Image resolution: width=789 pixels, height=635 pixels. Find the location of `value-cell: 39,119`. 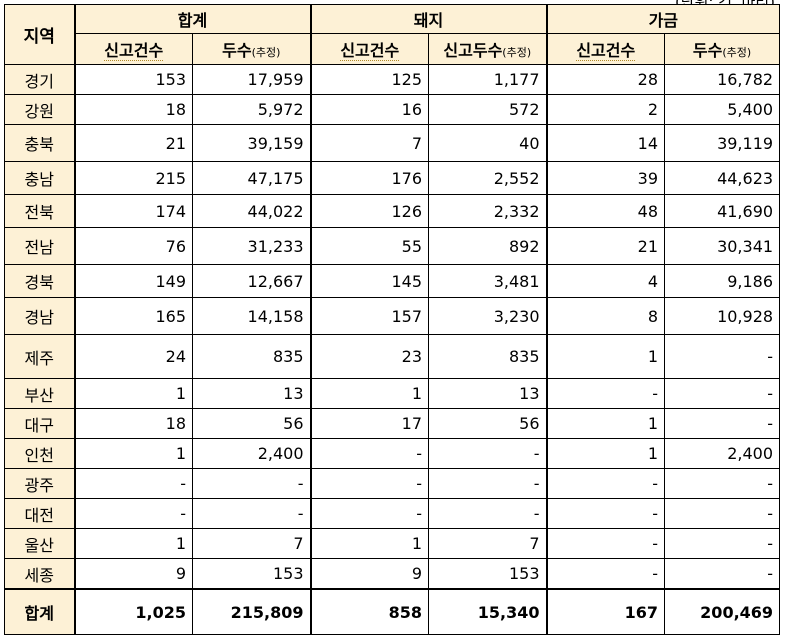

value-cell: 39,119 is located at coordinates (722, 143).